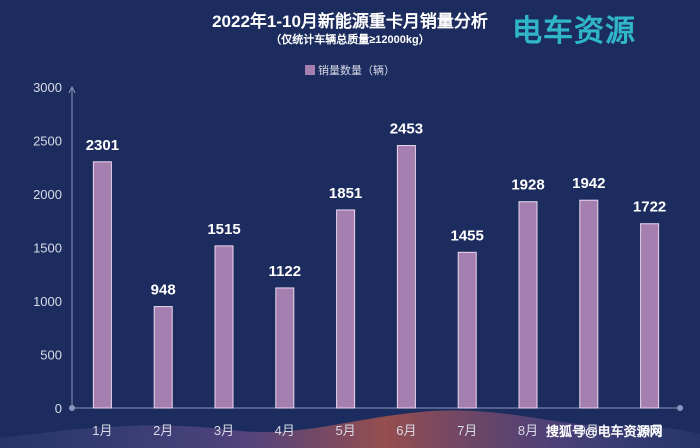 This screenshot has width=700, height=448. Describe the element at coordinates (680, 408) in the screenshot. I see `x-axis-end-dot` at that location.